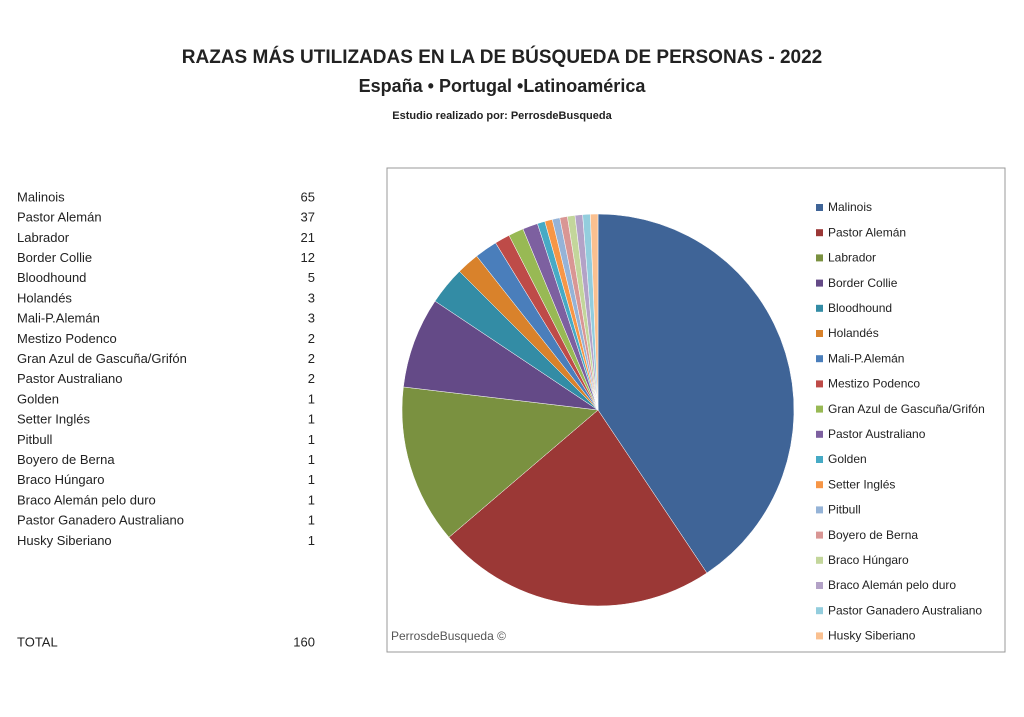 The width and height of the screenshot is (1024, 717). I want to click on table-value: 37, so click(308, 217).